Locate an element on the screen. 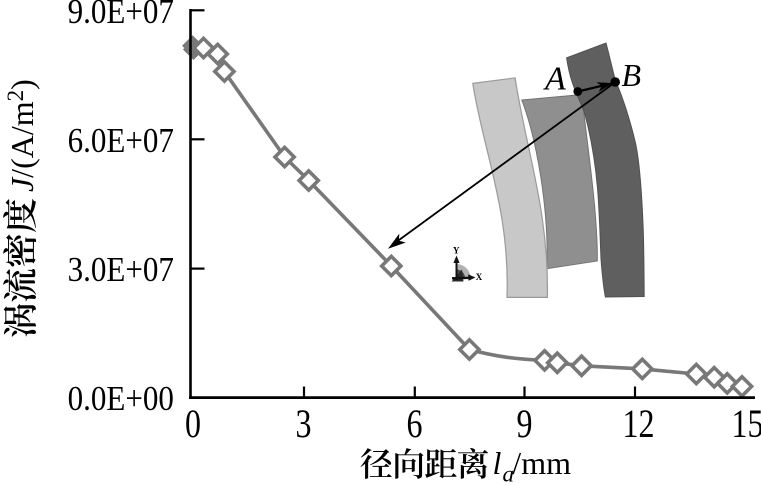 This screenshot has width=761, height=485. svg-text: A is located at coordinates (554, 79).